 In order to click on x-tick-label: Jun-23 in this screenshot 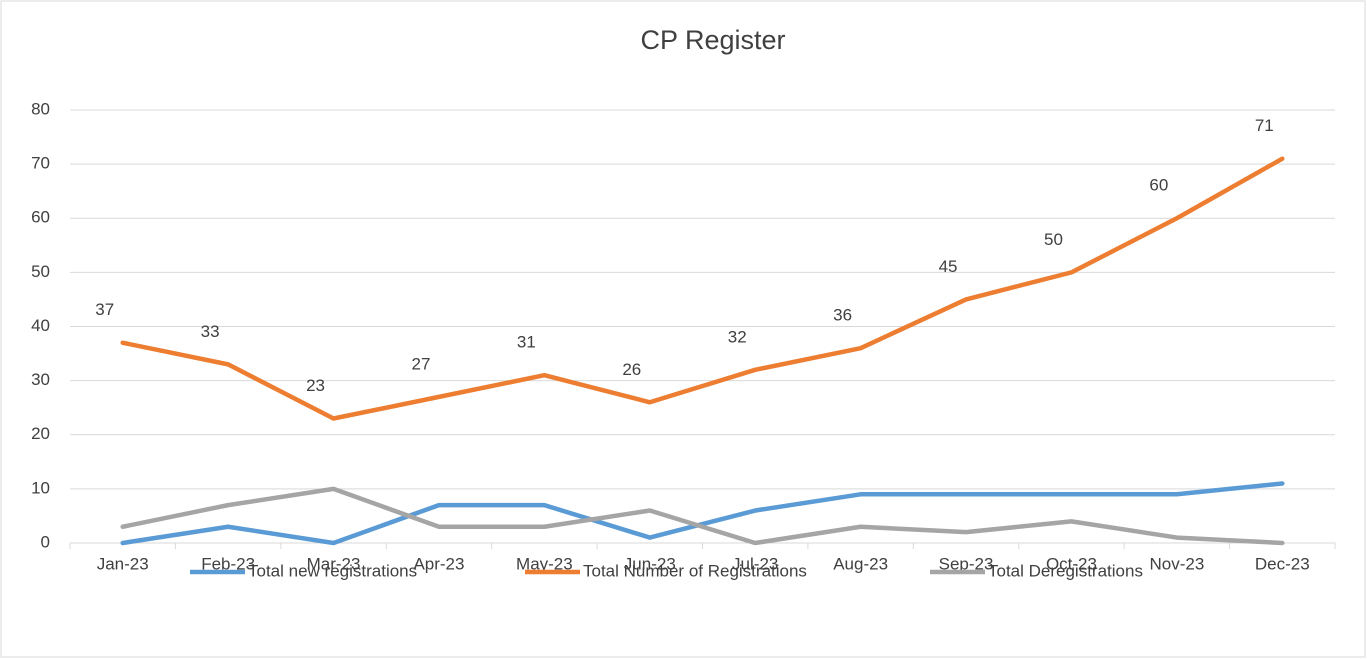, I will do `click(650, 563)`.